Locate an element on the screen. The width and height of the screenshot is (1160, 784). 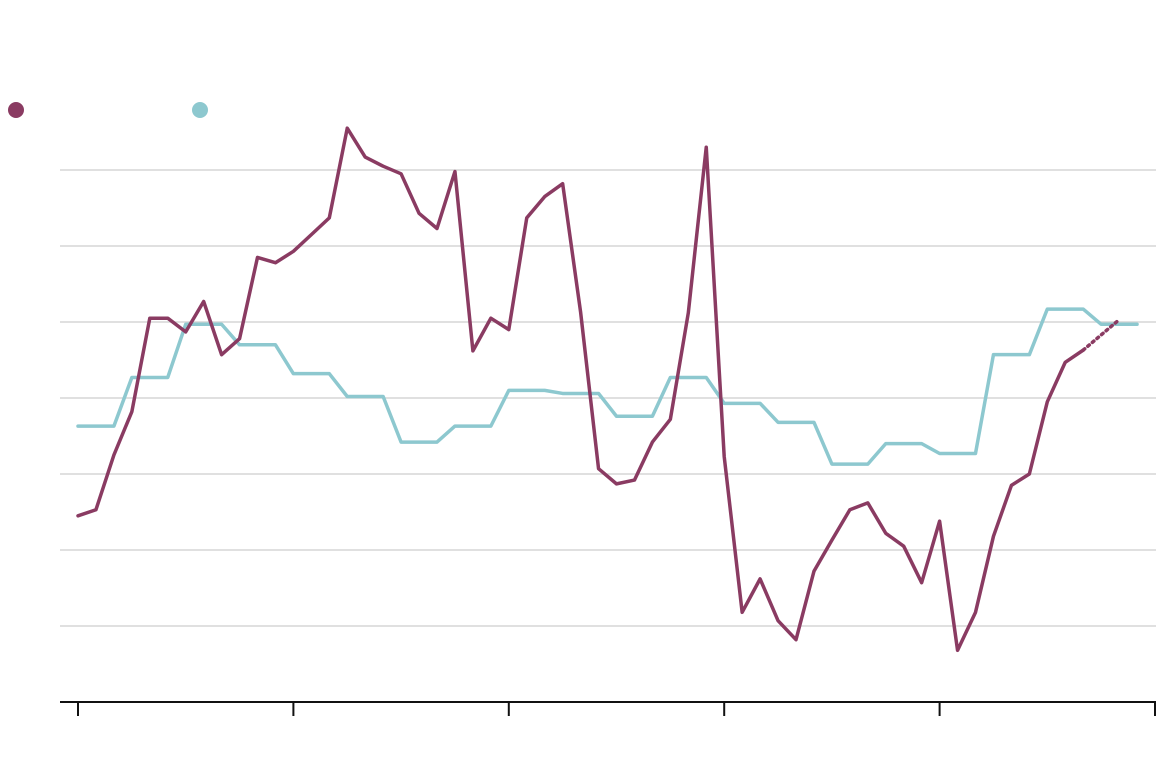
legend is located at coordinates (192, 110).